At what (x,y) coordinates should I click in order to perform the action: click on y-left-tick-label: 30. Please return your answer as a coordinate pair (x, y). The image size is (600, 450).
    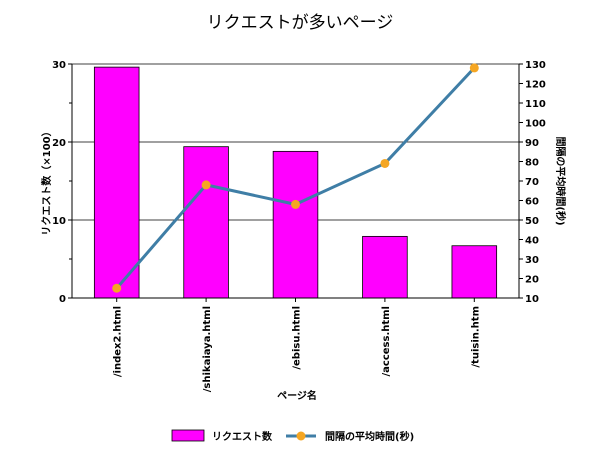
    Looking at the image, I should click on (59, 65).